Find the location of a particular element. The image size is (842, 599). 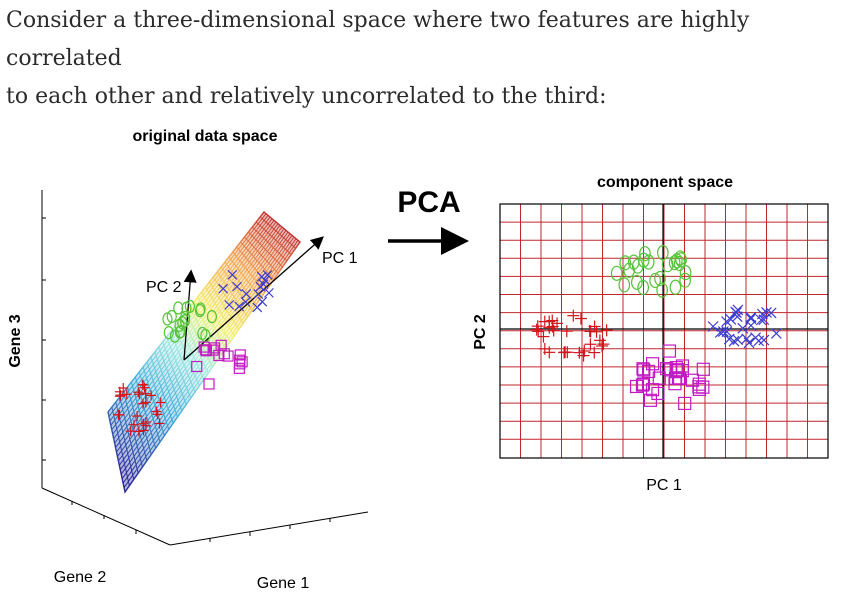

right-magenta-cluster is located at coordinates (669, 377).